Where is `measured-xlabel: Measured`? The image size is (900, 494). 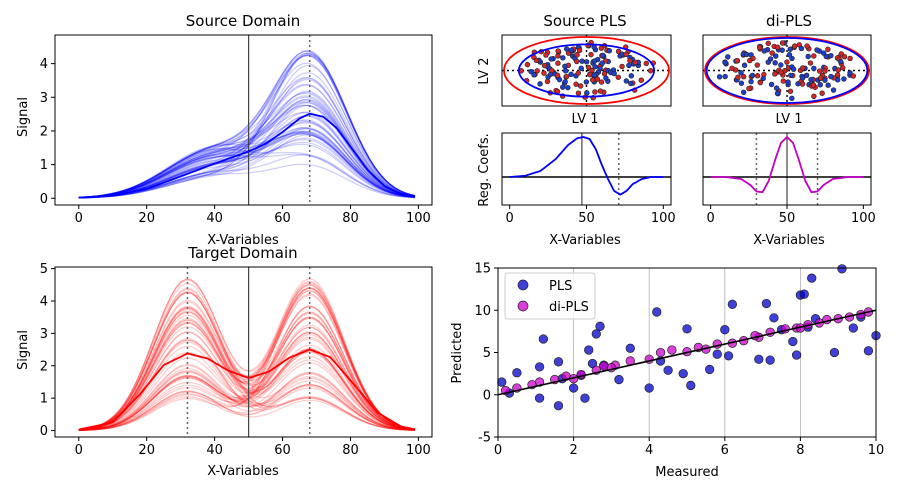
measured-xlabel: Measured is located at coordinates (687, 472).